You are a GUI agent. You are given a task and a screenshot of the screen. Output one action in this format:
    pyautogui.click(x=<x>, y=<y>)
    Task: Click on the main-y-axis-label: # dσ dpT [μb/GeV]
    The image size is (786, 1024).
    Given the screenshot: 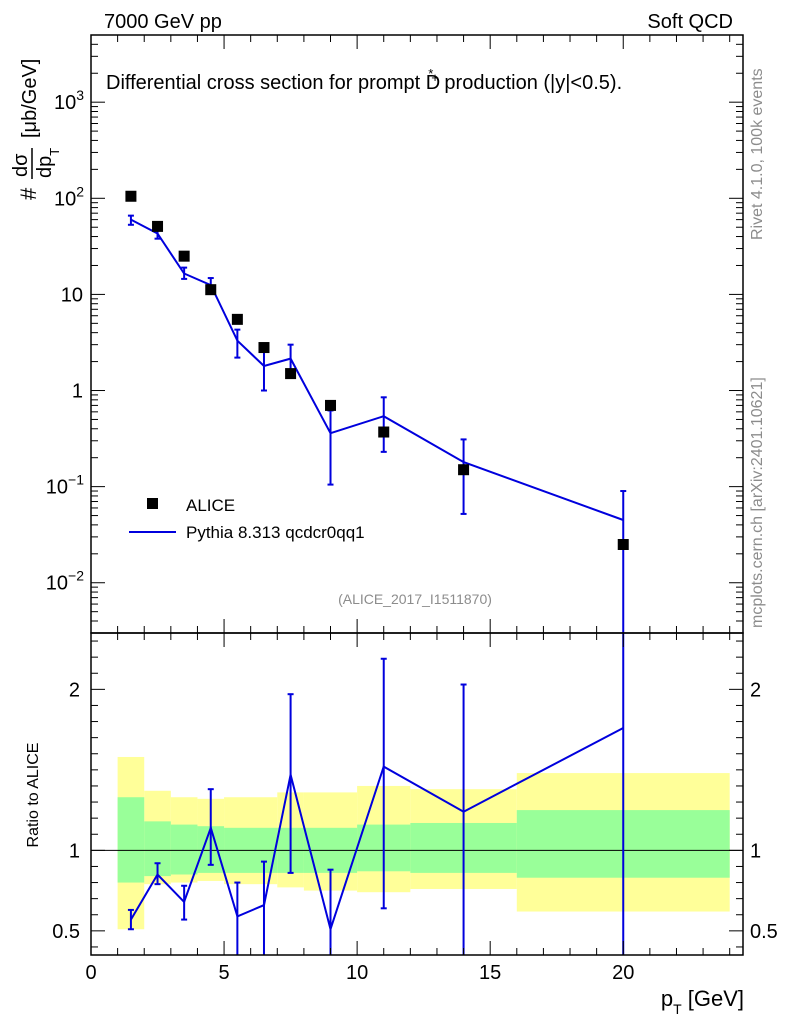 What is the action you would take?
    pyautogui.click(x=36, y=129)
    